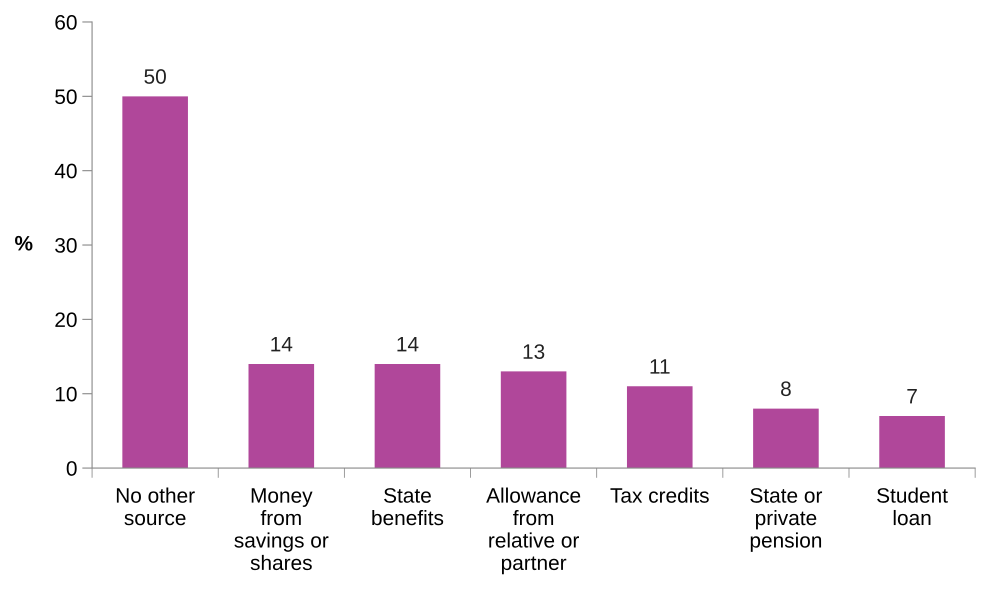 Image resolution: width=990 pixels, height=594 pixels. Describe the element at coordinates (281, 529) in the screenshot. I see `x-tick-label: Money from savings or shares` at that location.